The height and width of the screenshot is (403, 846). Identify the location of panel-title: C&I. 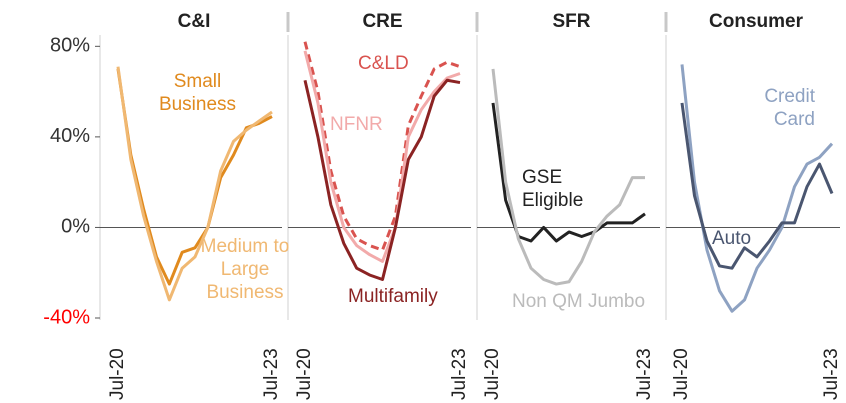
(194, 21).